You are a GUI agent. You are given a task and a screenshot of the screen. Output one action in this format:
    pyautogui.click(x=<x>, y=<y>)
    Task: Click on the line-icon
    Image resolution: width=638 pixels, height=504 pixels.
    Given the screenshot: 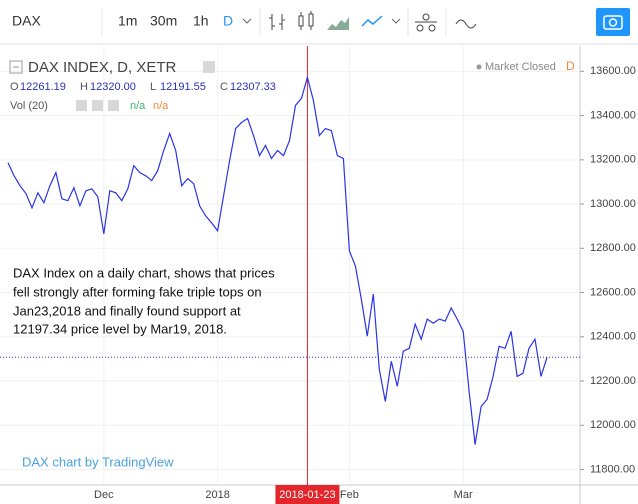 What is the action you would take?
    pyautogui.click(x=372, y=21)
    